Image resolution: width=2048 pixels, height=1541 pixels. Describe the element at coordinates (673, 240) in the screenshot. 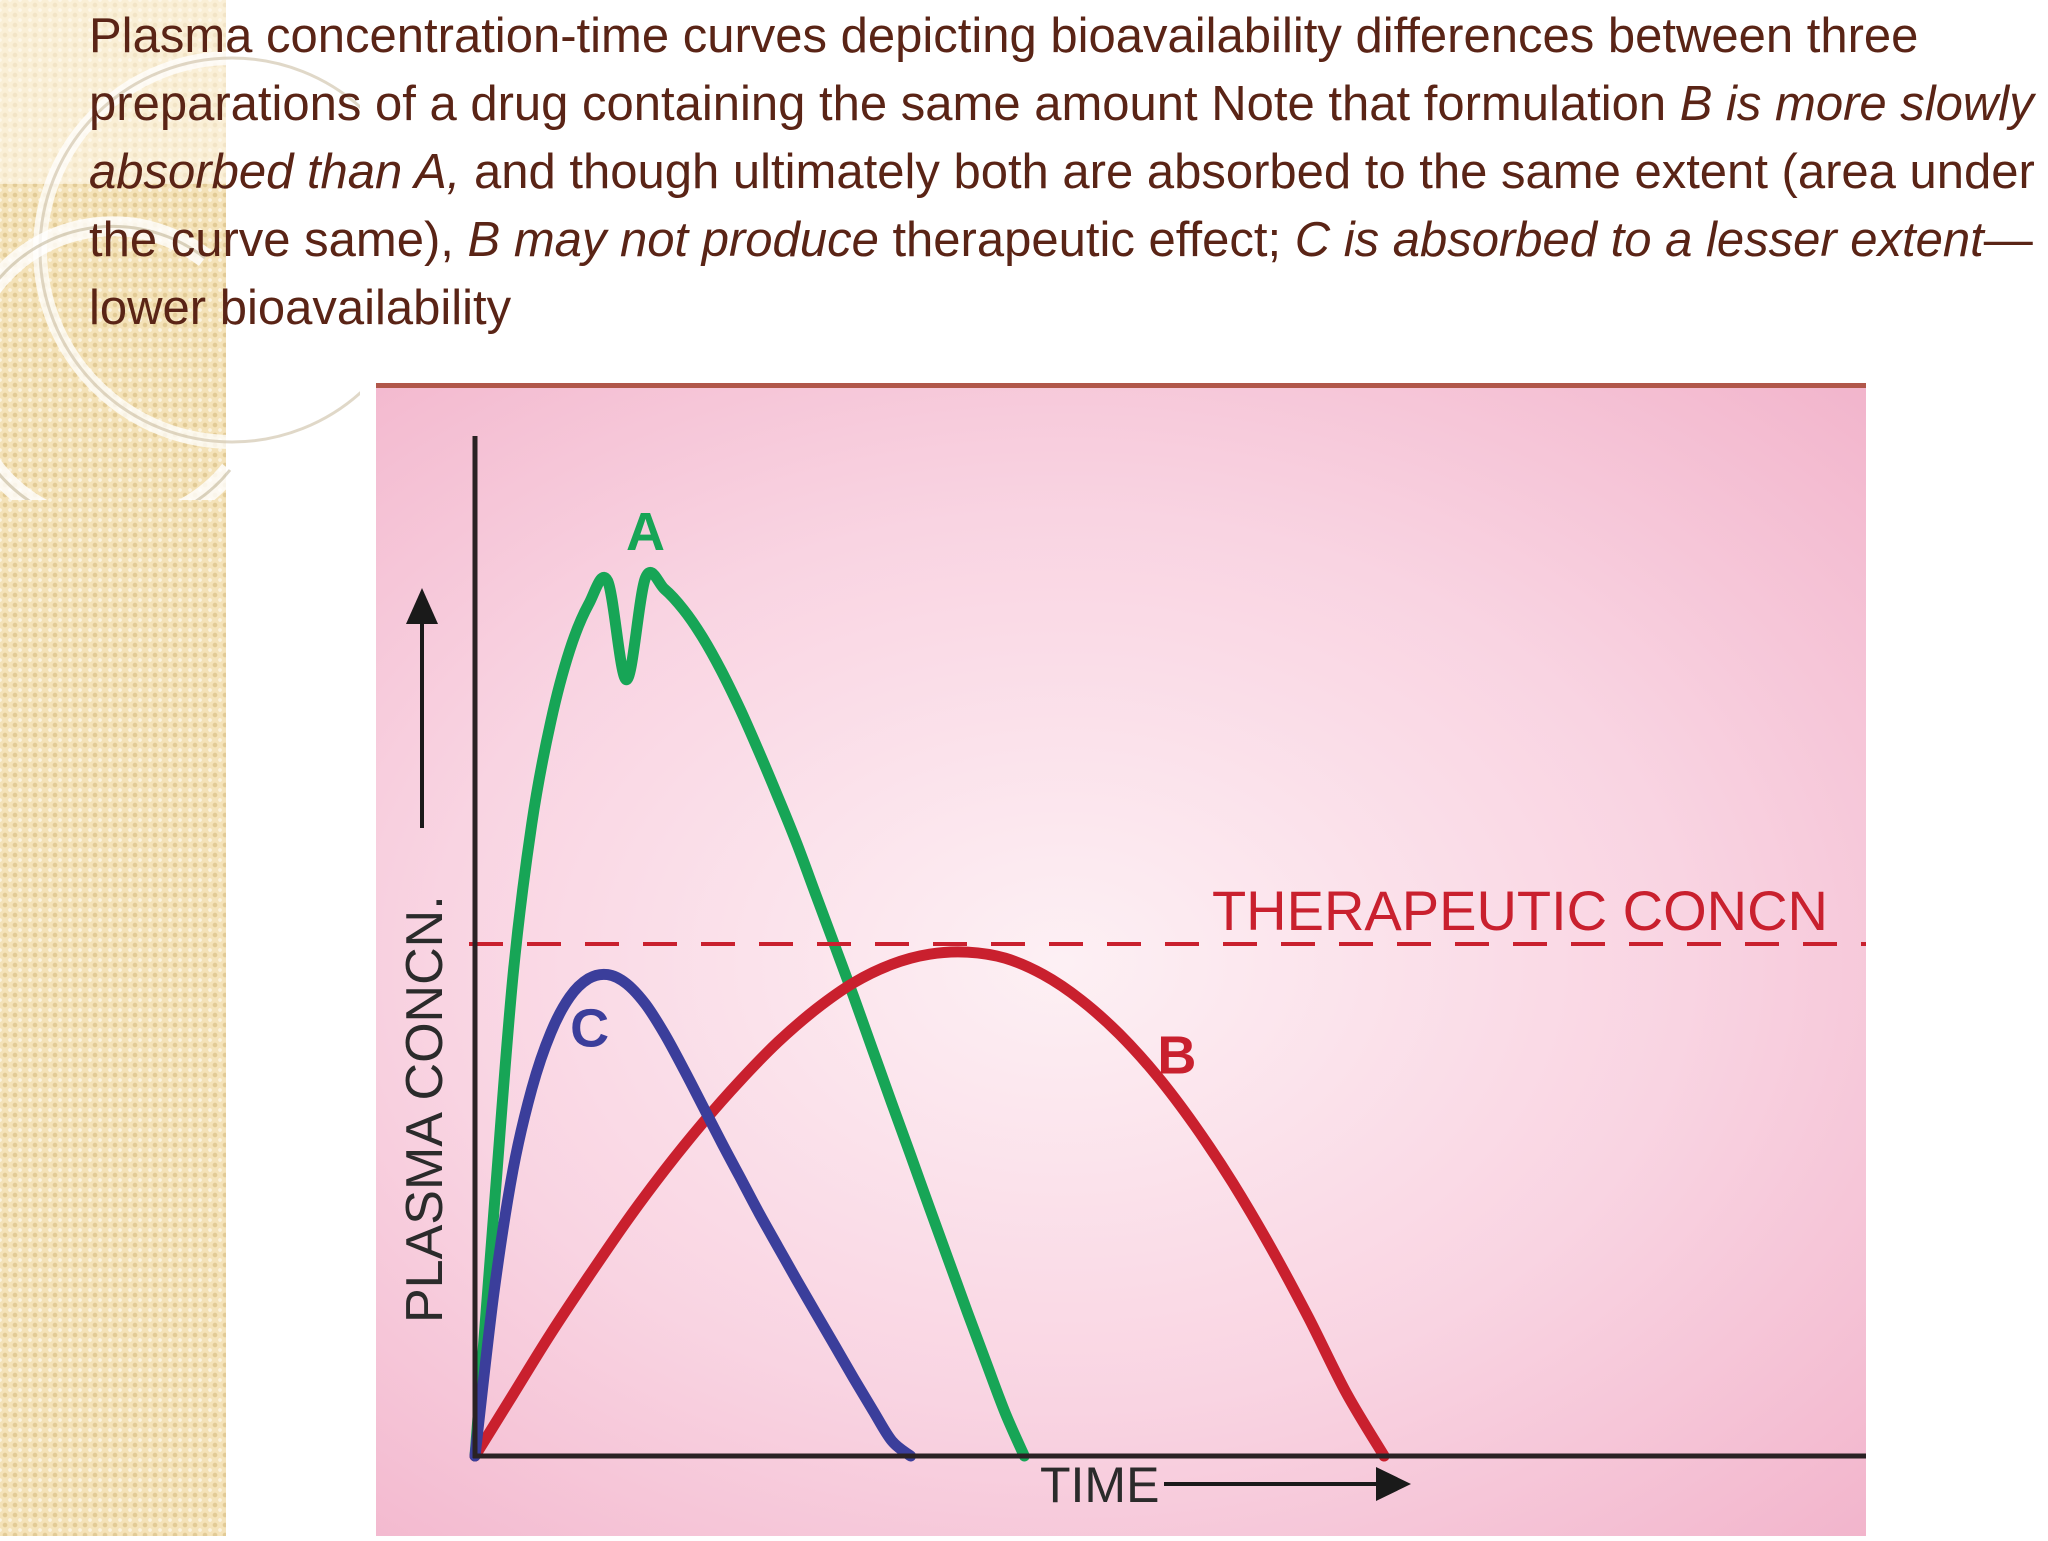

I see `description-emphasis: B may not produce` at that location.